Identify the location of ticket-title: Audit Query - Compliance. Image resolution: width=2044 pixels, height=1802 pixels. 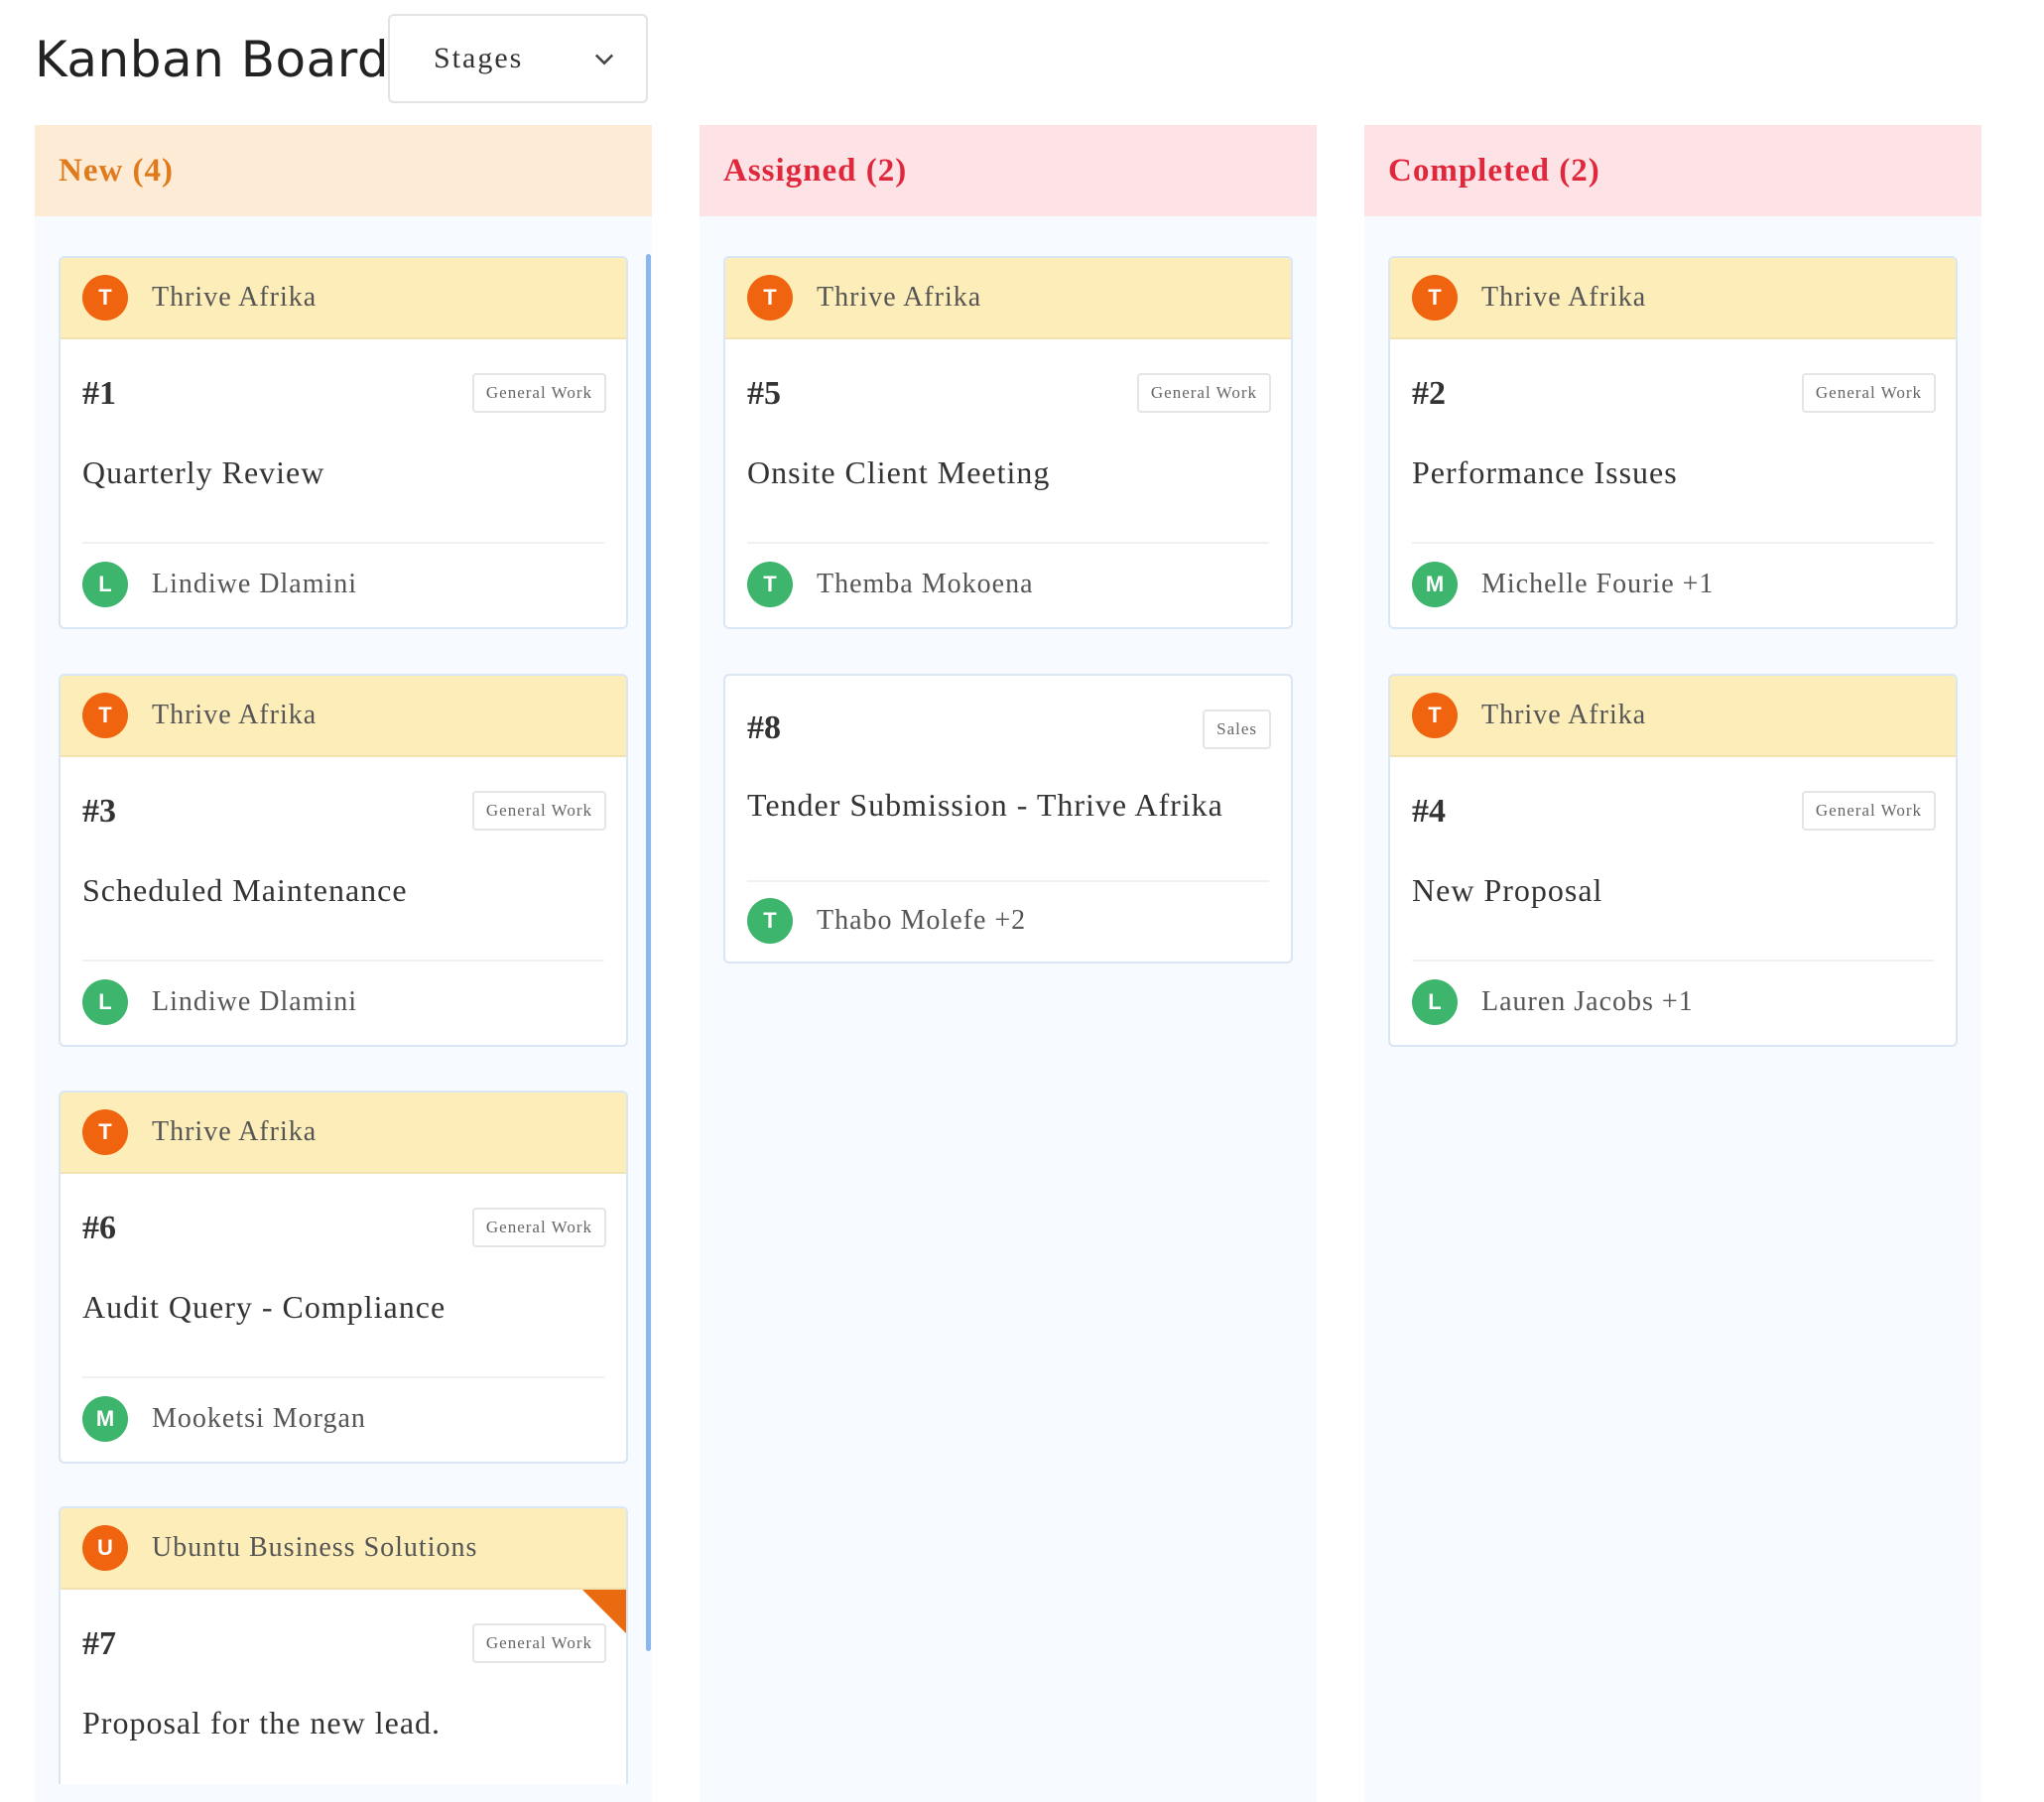
(264, 1307).